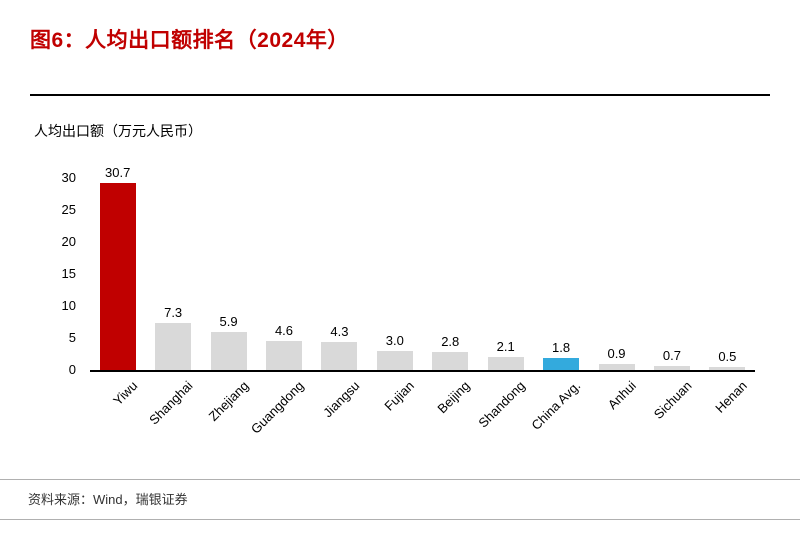 This screenshot has height=541, width=800. What do you see at coordinates (284, 330) in the screenshot?
I see `bar-value-label: 4.6` at bounding box center [284, 330].